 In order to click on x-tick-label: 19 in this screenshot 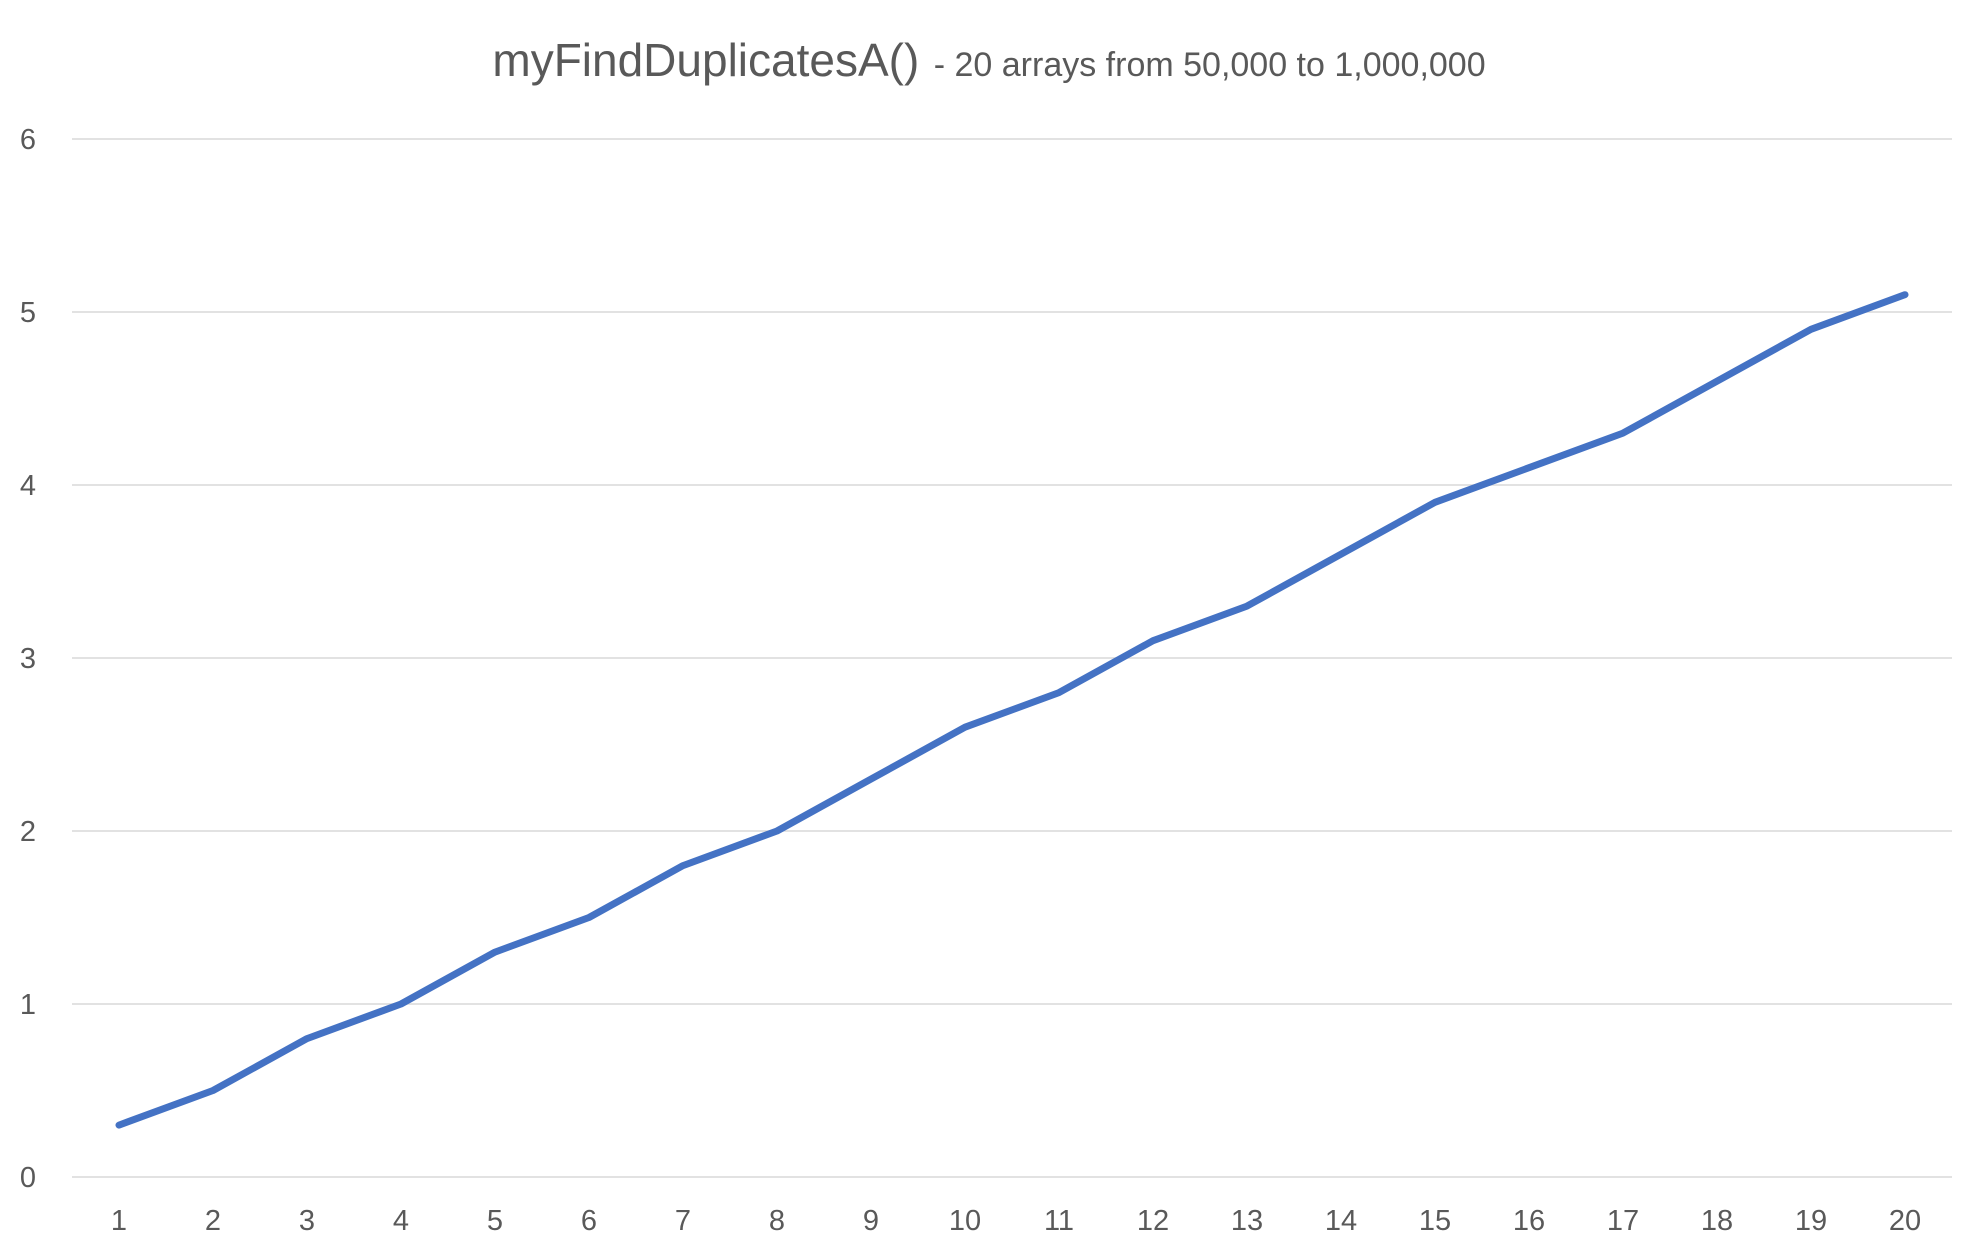, I will do `click(1811, 1221)`.